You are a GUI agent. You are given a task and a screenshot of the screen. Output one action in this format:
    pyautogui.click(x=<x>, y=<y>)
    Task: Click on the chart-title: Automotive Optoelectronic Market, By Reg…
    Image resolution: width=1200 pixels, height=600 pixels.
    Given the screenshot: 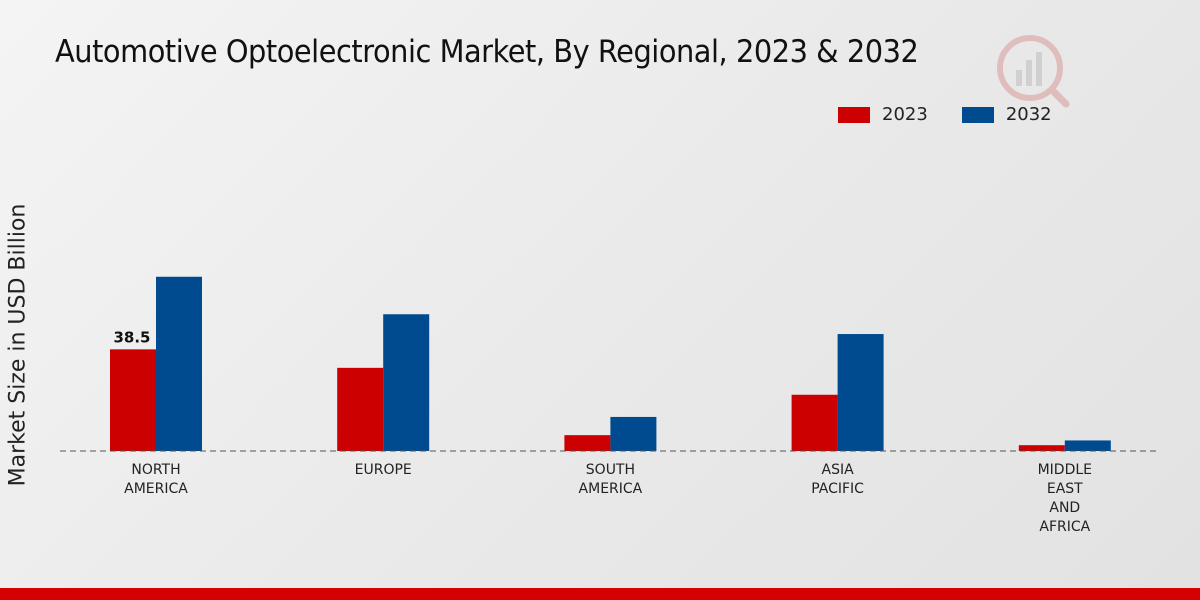 What is the action you would take?
    pyautogui.click(x=487, y=52)
    